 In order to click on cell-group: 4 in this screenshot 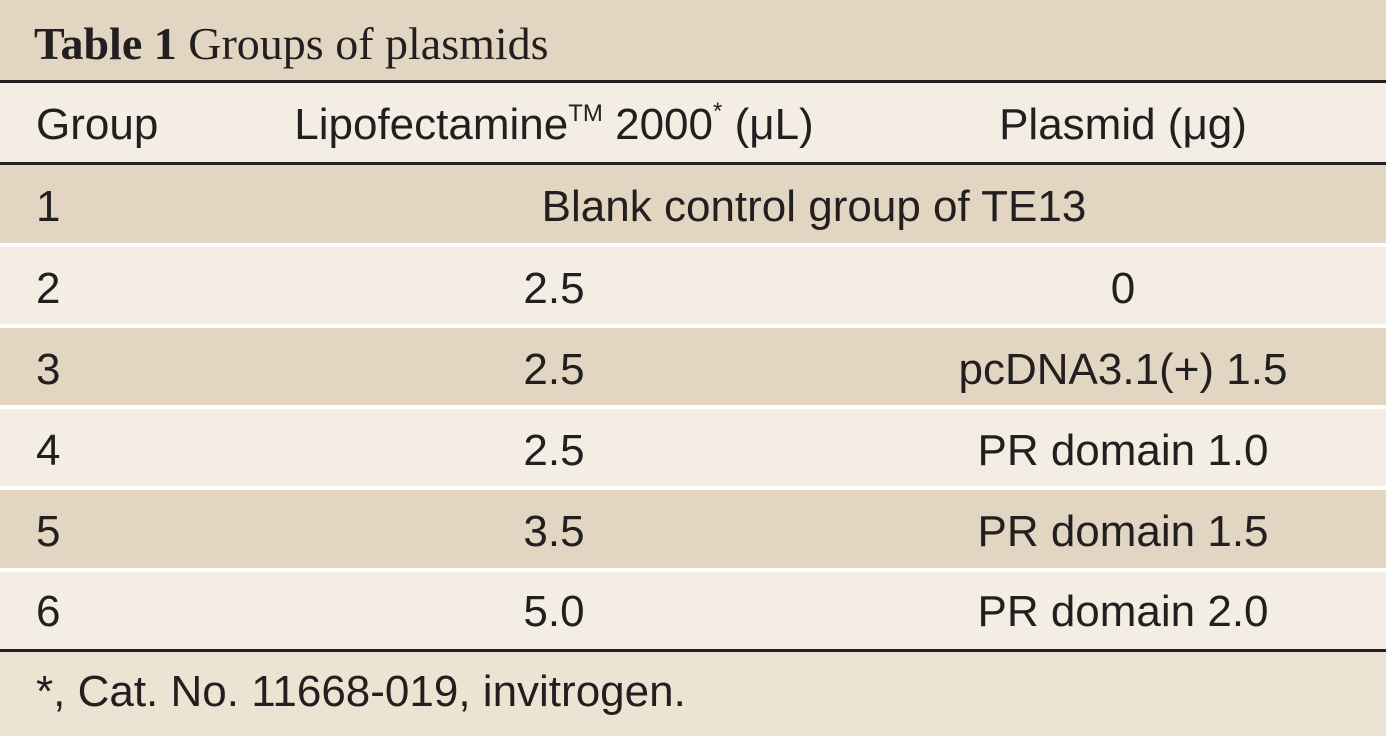, I will do `click(48, 450)`.